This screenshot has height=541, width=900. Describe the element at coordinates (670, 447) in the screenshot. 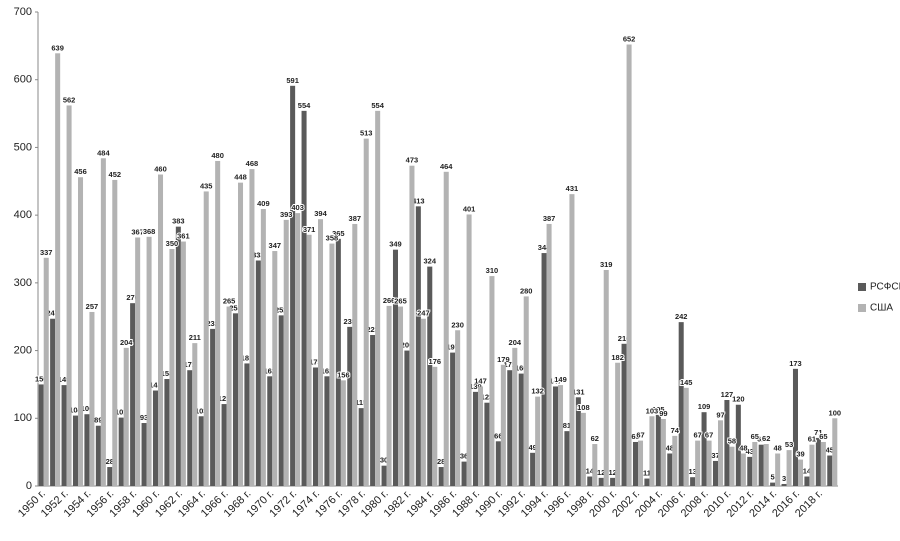

I see `data-label: 48` at that location.